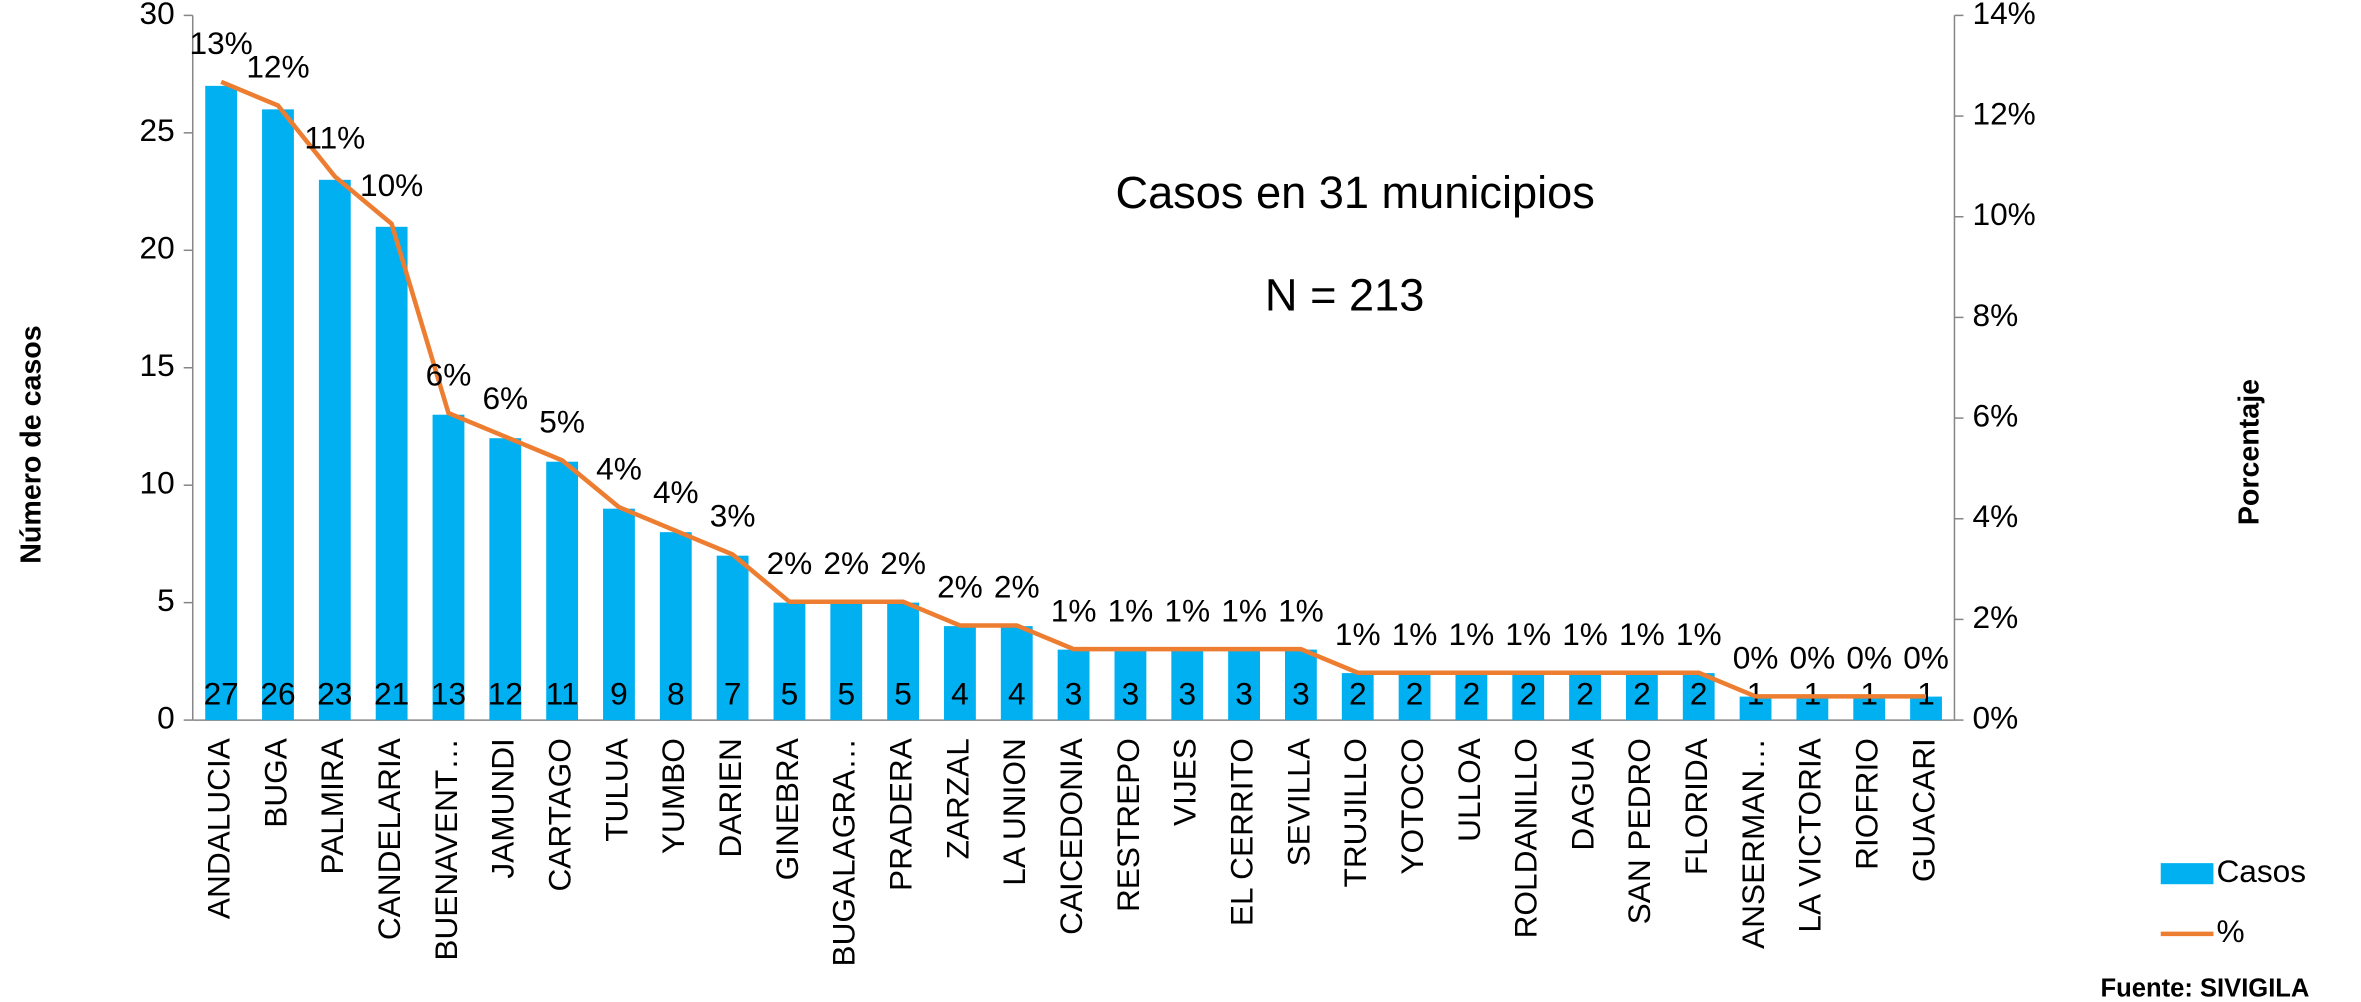 This screenshot has height=1002, width=2361. I want to click on legend-swatch, so click(2187, 874).